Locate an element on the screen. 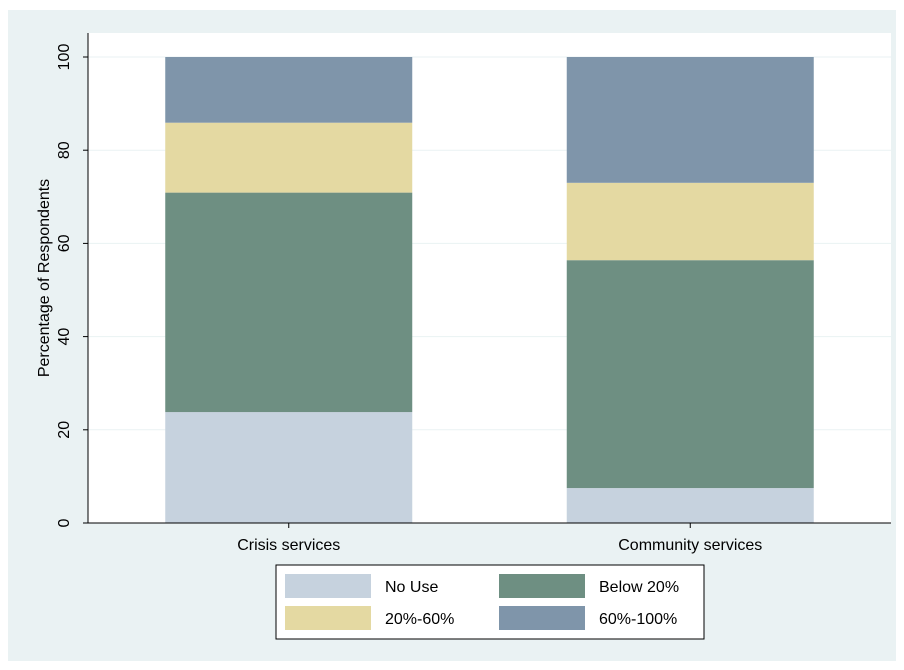  legend-label: 20%-60% is located at coordinates (419, 619).